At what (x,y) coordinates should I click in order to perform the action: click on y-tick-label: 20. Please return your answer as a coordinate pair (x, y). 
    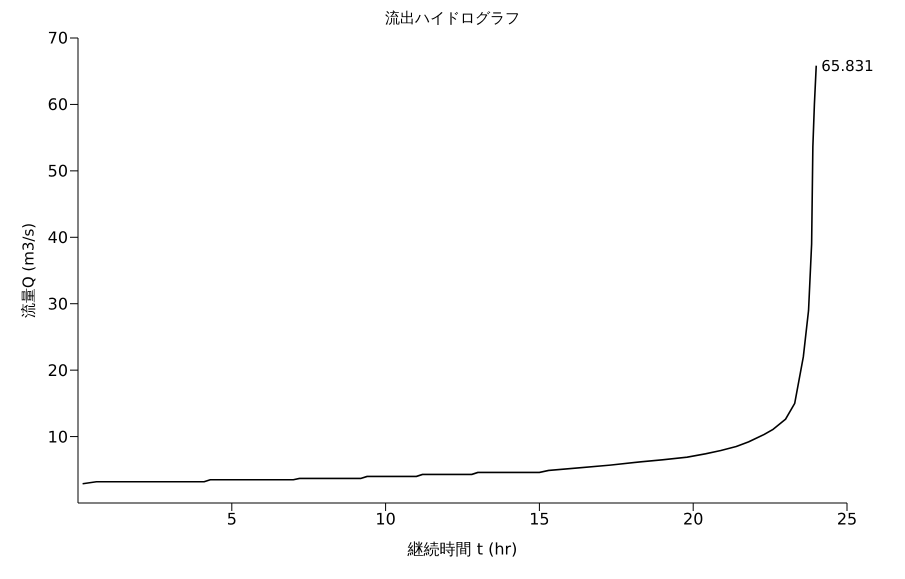
    Looking at the image, I should click on (58, 370).